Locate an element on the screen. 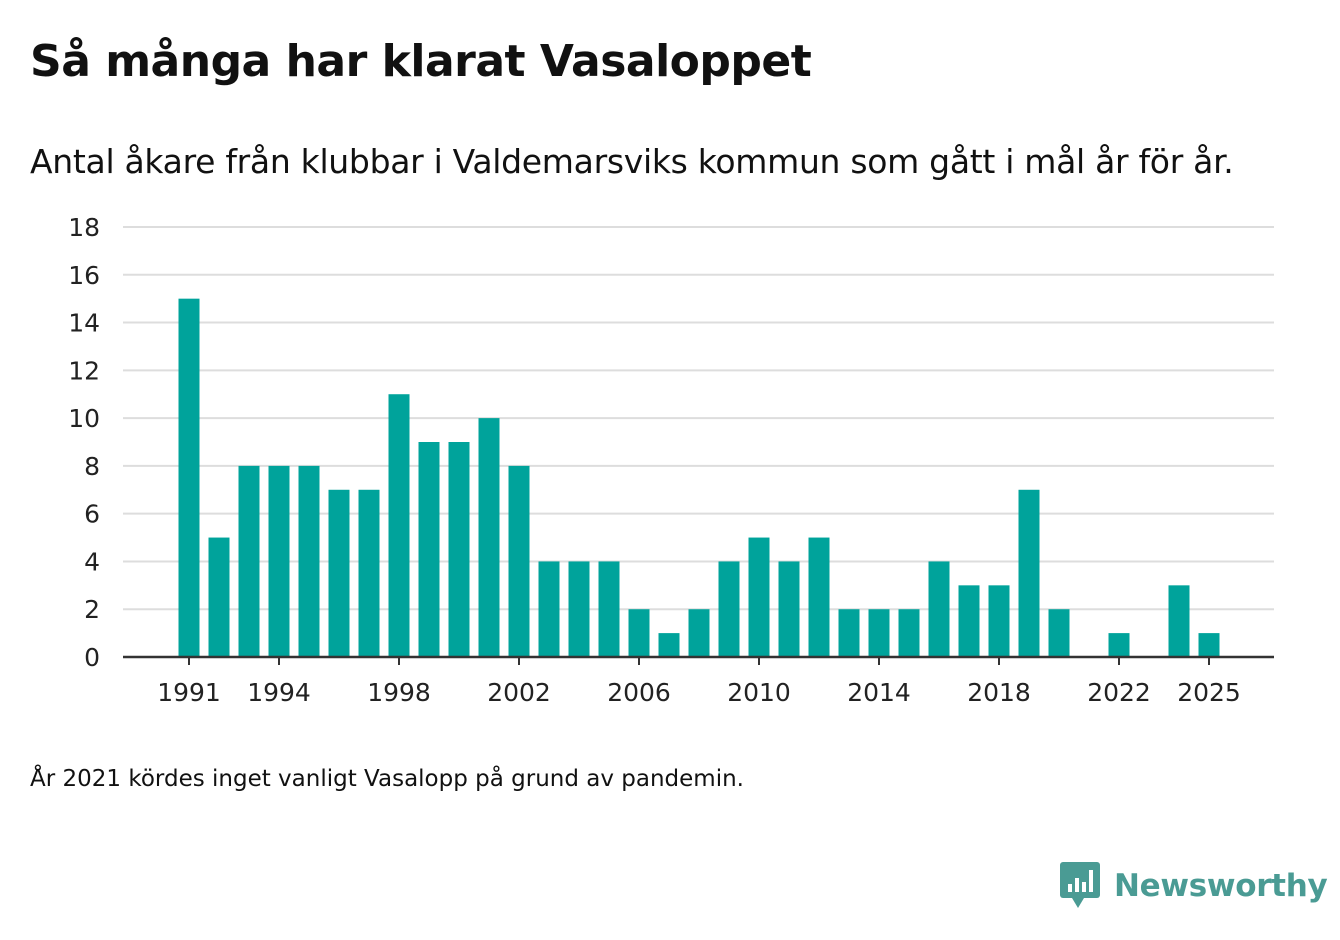 This screenshot has width=1340, height=940. bar-2014 is located at coordinates (879, 633).